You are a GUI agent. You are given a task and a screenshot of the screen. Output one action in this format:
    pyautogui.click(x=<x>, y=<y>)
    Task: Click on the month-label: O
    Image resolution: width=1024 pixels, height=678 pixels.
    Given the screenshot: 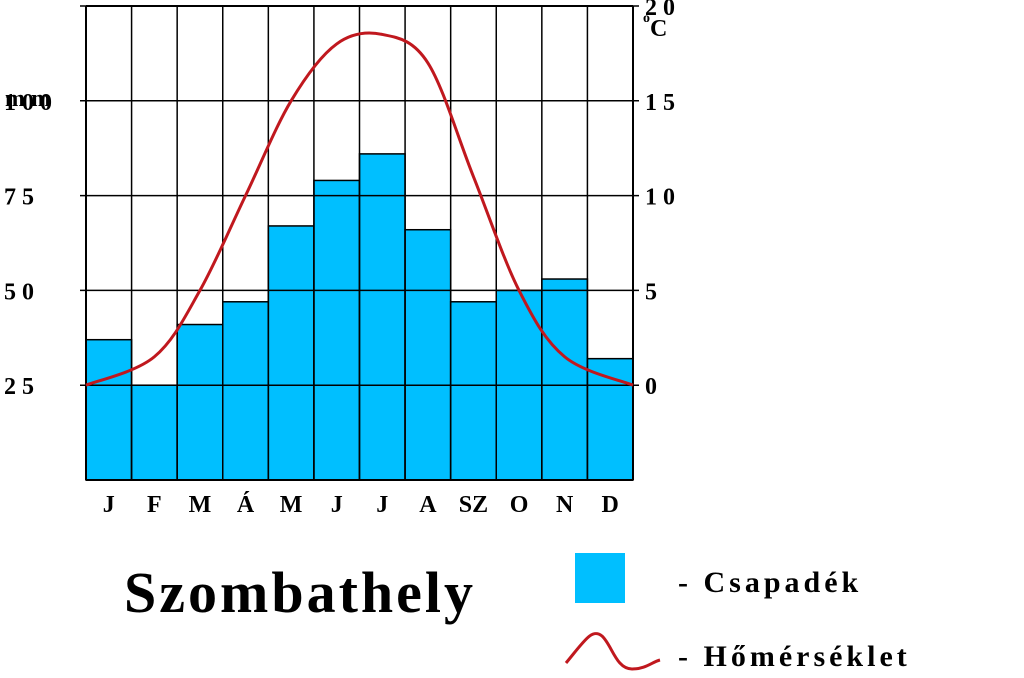 What is the action you would take?
    pyautogui.click(x=519, y=505)
    